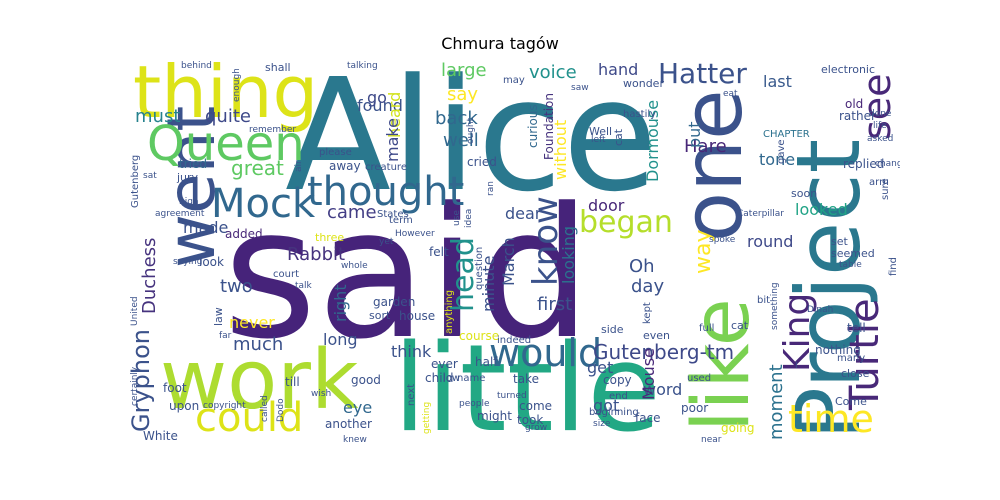 Image resolution: width=1000 pixels, height=500 pixels. I want to click on word: people, so click(474, 404).